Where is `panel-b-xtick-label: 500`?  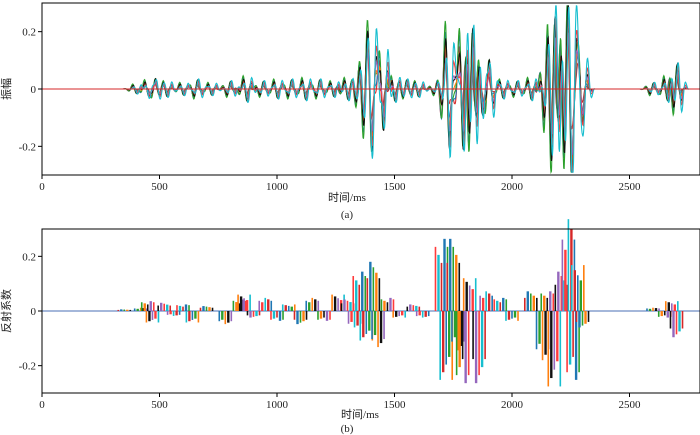
panel-b-xtick-label: 500 is located at coordinates (159, 405).